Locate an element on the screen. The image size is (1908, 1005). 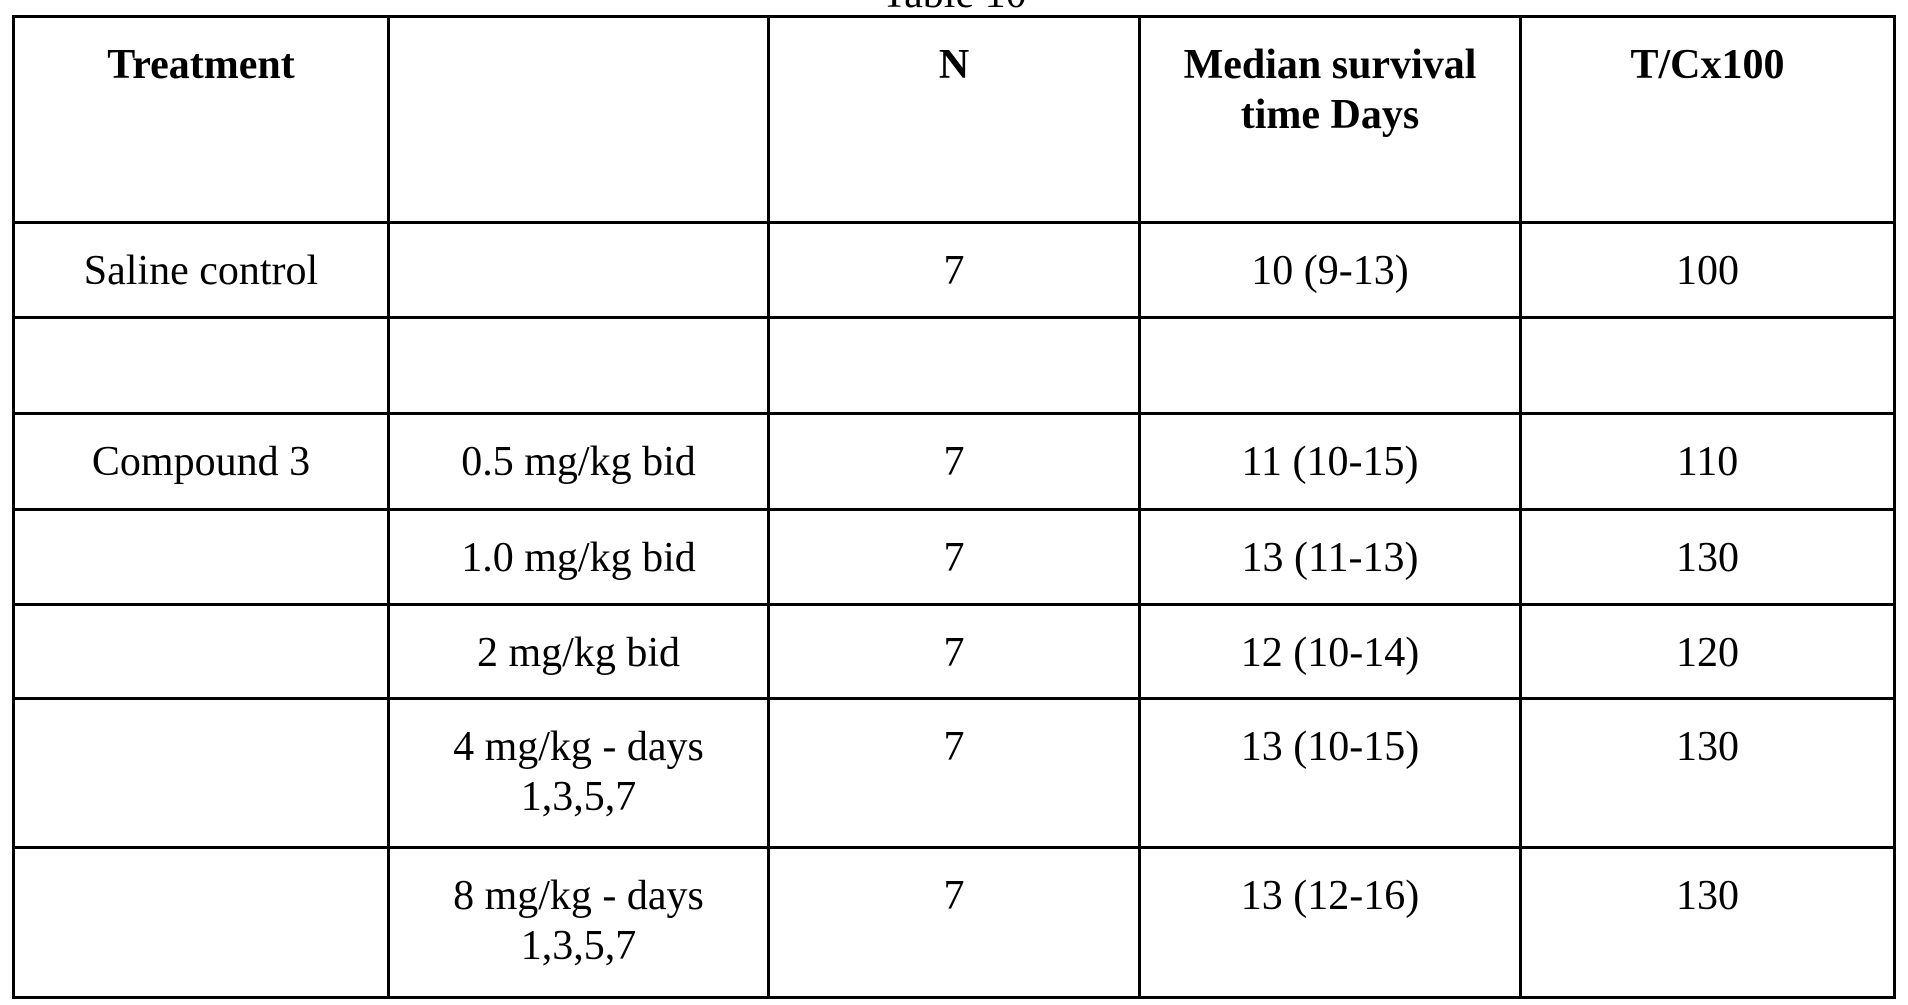
table-cell: 13 (12-16) is located at coordinates (1330, 923).